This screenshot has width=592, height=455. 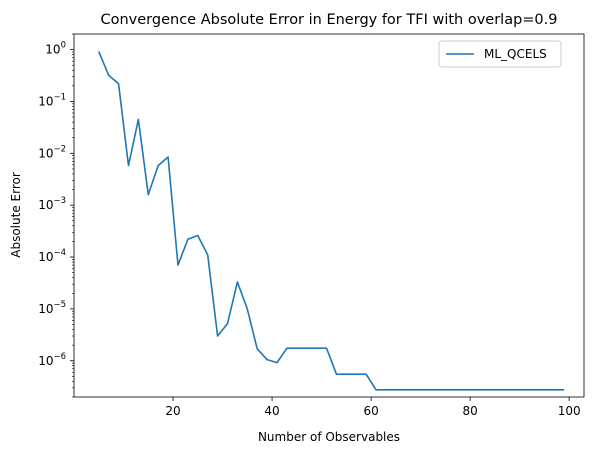 What do you see at coordinates (52, 360) in the screenshot?
I see `y-tick-label: 10⁻⁶` at bounding box center [52, 360].